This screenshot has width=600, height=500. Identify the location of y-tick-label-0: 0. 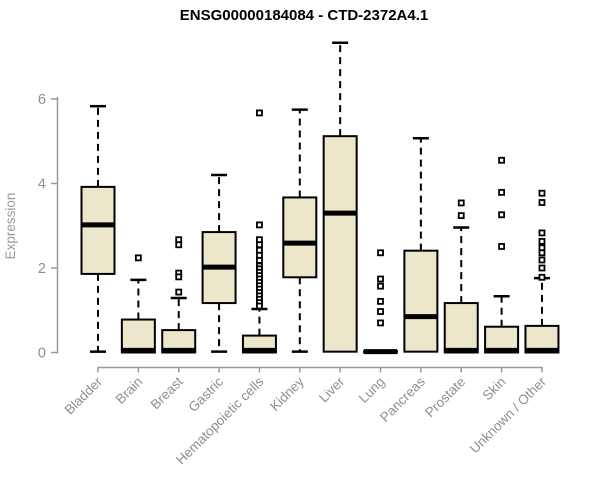
(42, 354).